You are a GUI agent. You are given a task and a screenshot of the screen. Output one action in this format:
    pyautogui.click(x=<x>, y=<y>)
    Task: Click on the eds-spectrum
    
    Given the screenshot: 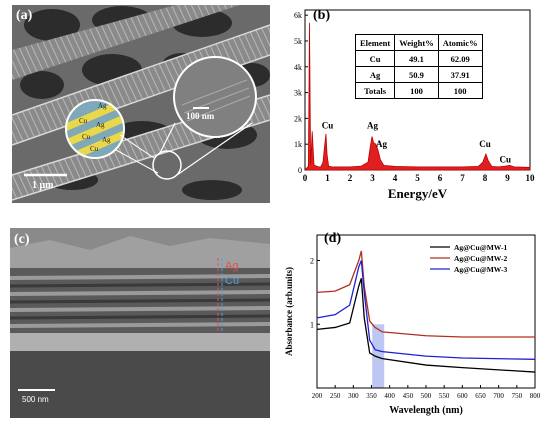 What is the action you would take?
    pyautogui.click(x=417, y=96)
    